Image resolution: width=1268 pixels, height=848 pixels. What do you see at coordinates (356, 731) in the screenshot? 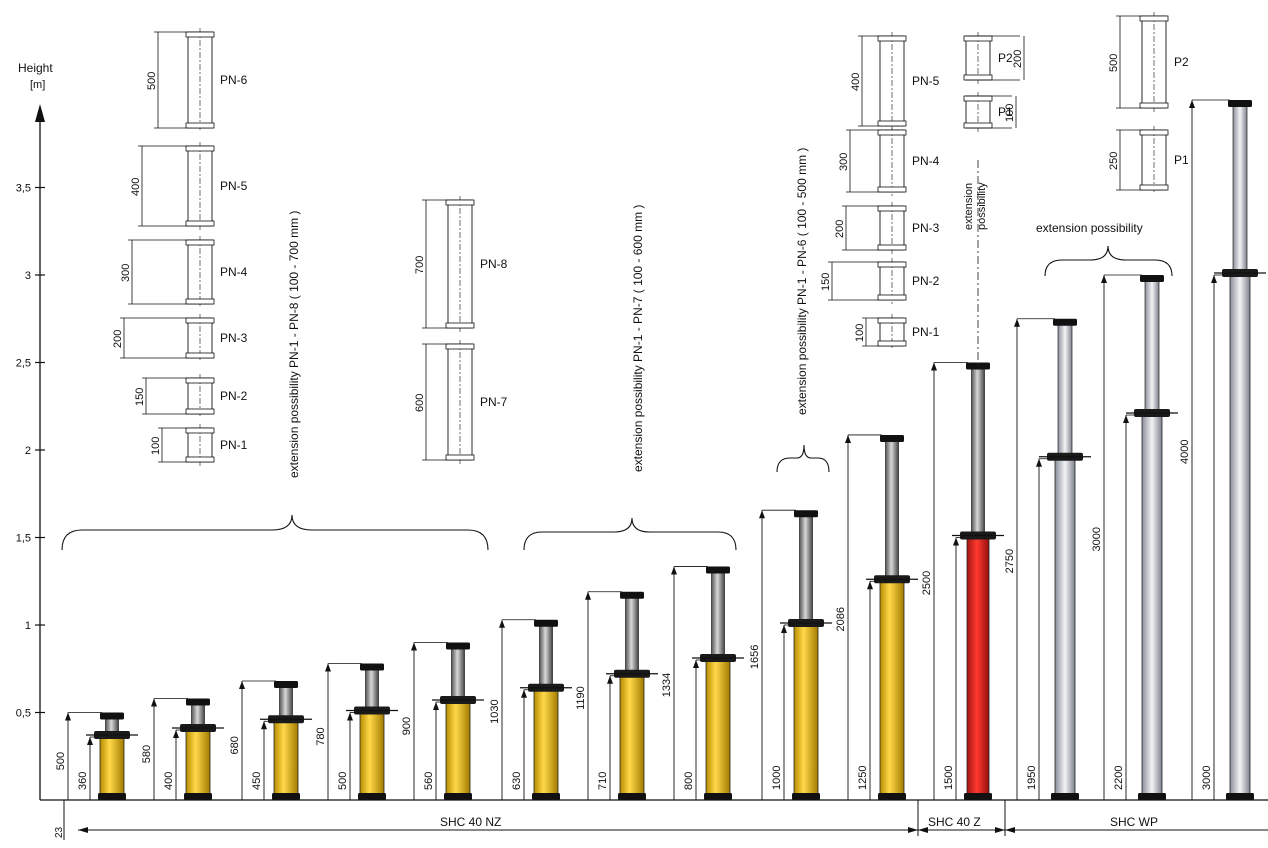
I see `prop-4: 780 500` at bounding box center [356, 731].